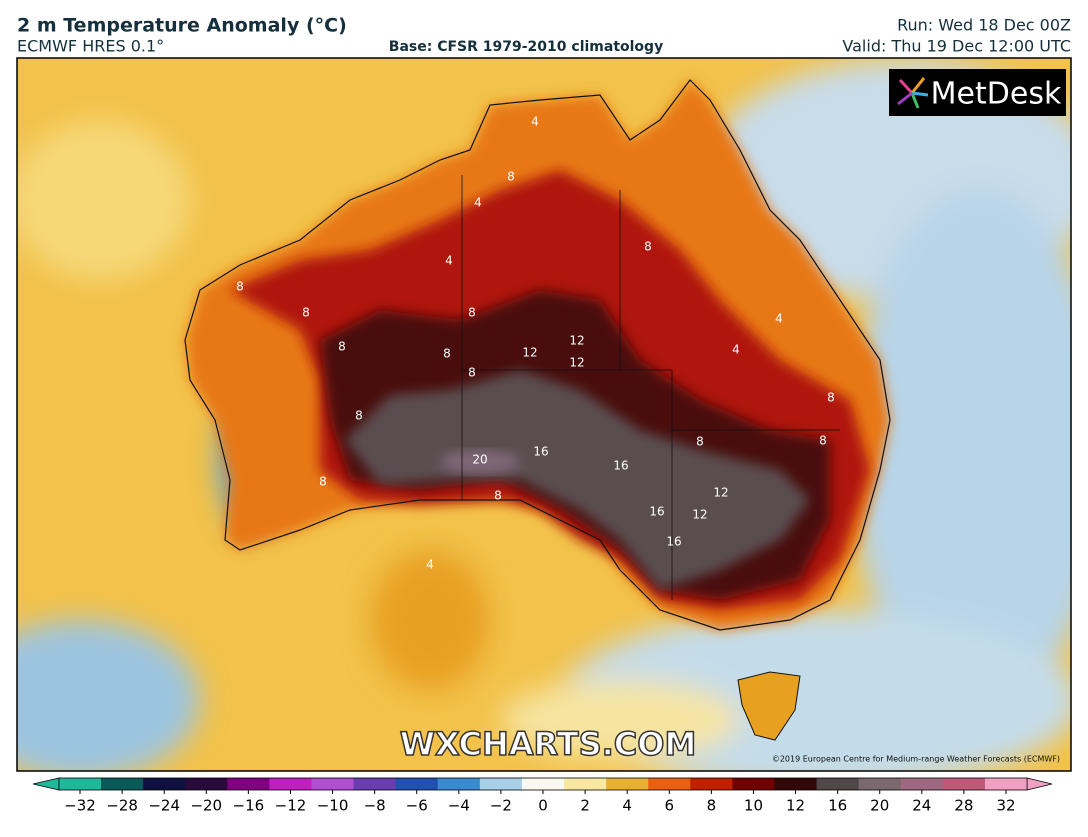  I want to click on logo-icon, so click(913, 93).